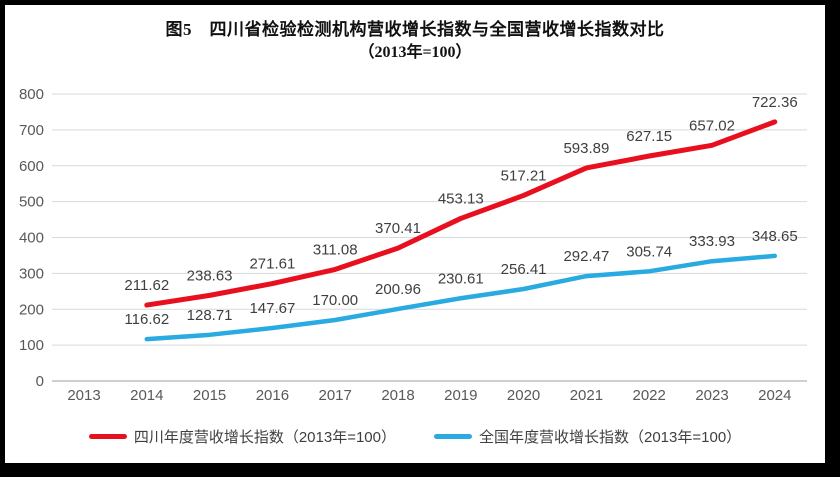 The width and height of the screenshot is (840, 477). I want to click on y-tick-label: 300, so click(31, 273).